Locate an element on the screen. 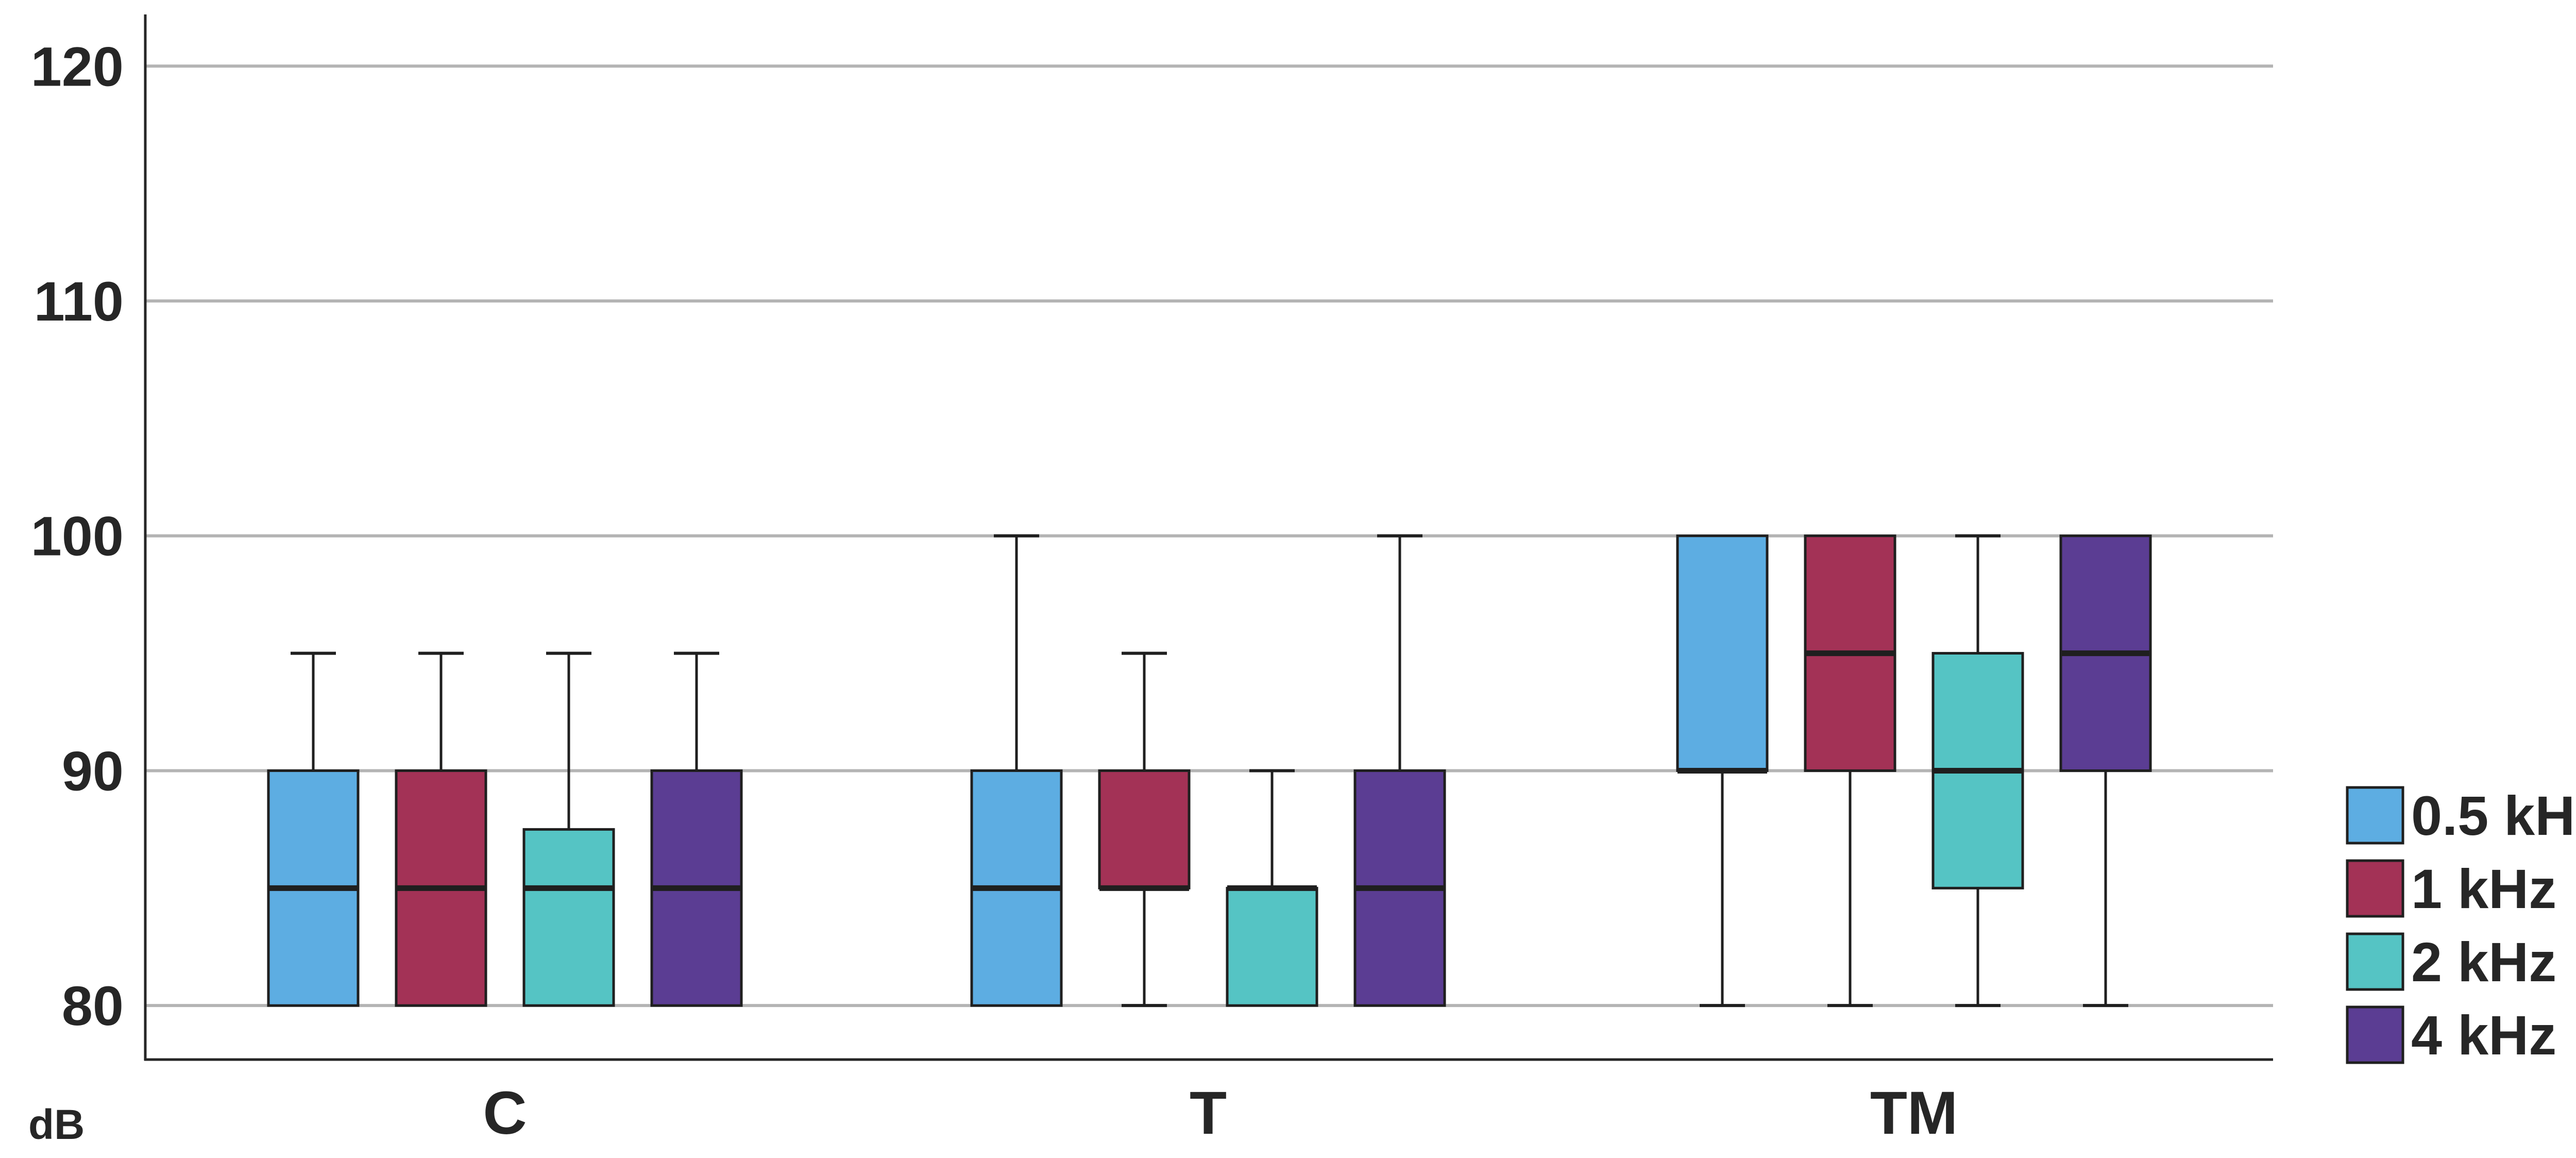 Image resolution: width=2576 pixels, height=1158 pixels. x-category-label: T is located at coordinates (1208, 1113).